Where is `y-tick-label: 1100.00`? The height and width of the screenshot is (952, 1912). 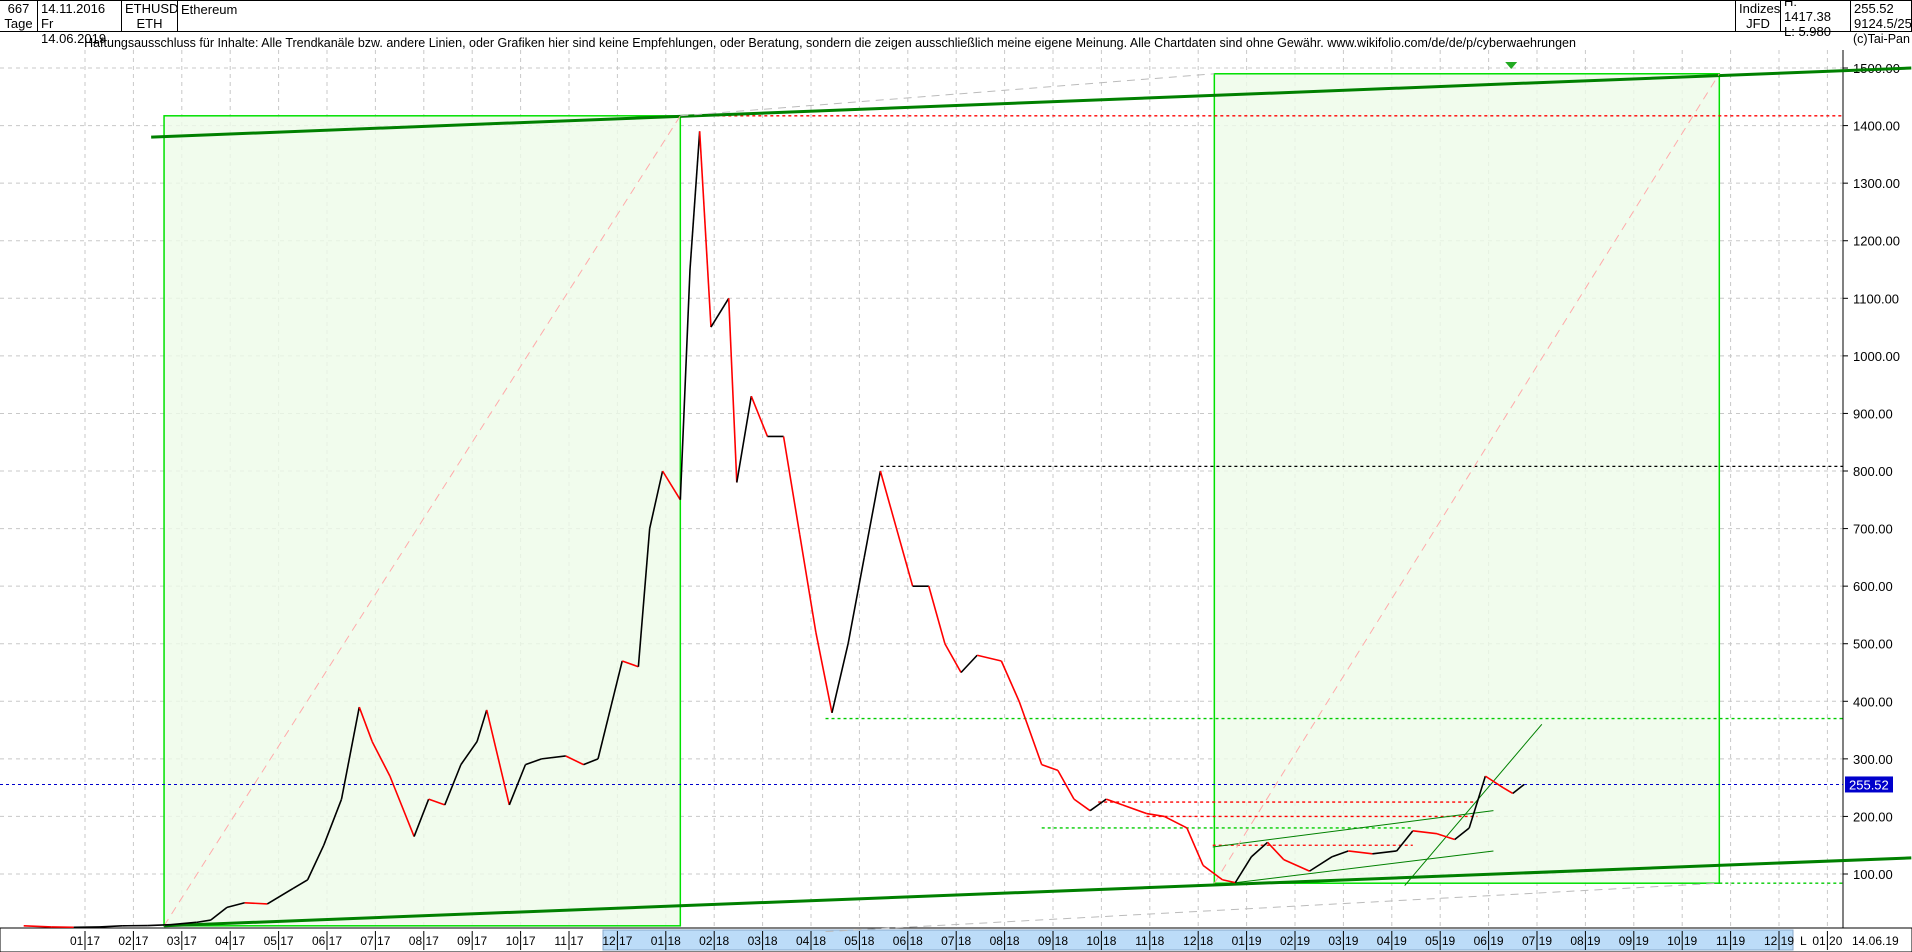
y-tick-label: 1100.00 is located at coordinates (1876, 298).